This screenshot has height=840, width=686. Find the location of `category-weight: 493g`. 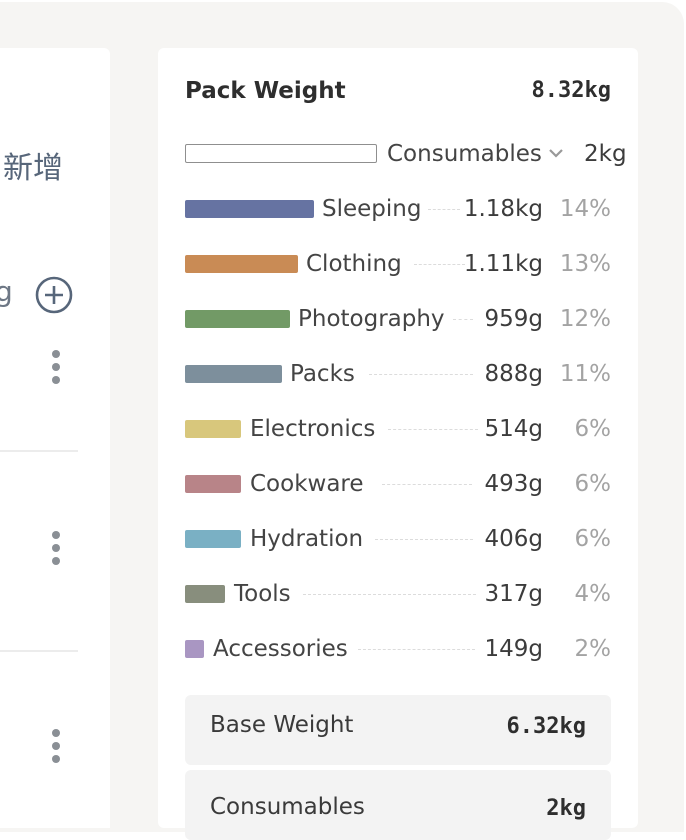

category-weight: 493g is located at coordinates (514, 484).